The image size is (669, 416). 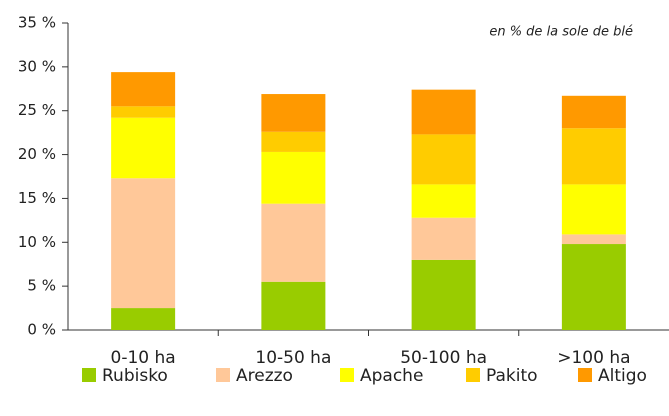 What do you see at coordinates (37, 23) in the screenshot?
I see `y-tick-label: 35 %` at bounding box center [37, 23].